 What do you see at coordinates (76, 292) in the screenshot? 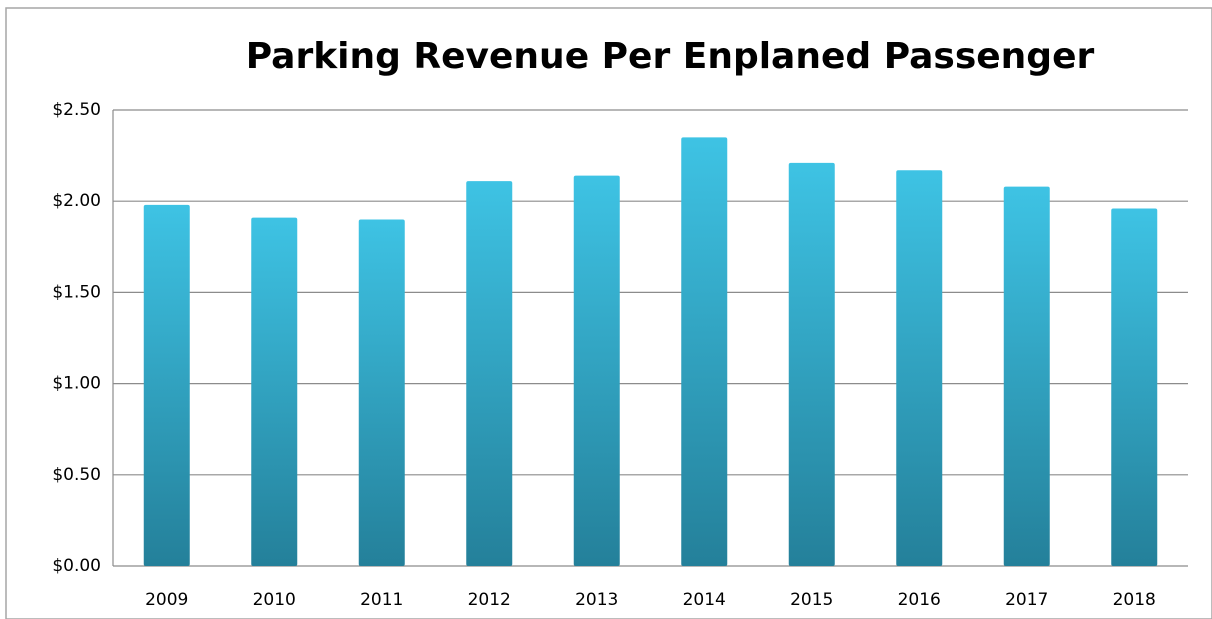
I see `y-tick-label: $1.50` at bounding box center [76, 292].